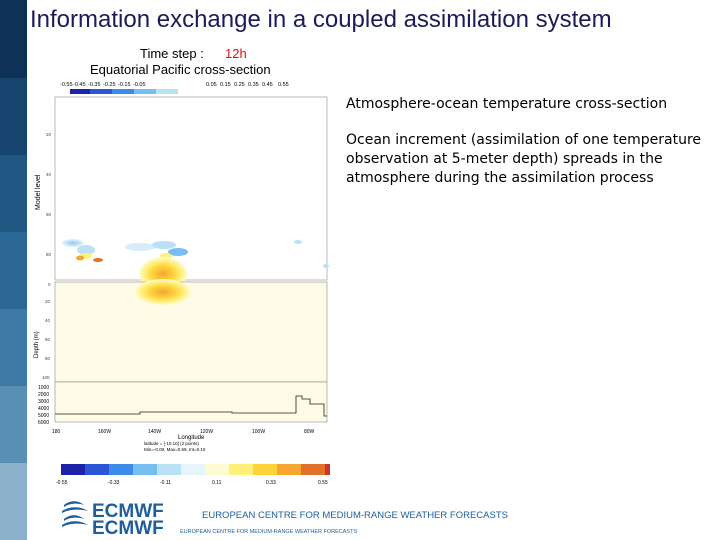  What do you see at coordinates (49, 174) in the screenshot?
I see `atm-ytick: 40` at bounding box center [49, 174].